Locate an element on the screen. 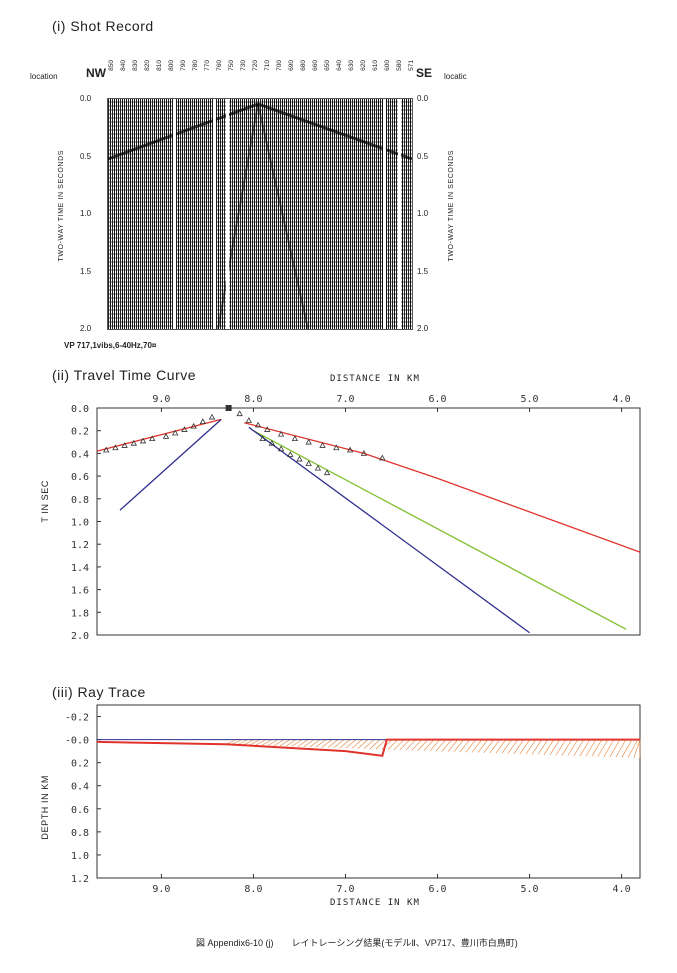  ray-trace-title: (iii) Ray Trace is located at coordinates (99, 692).